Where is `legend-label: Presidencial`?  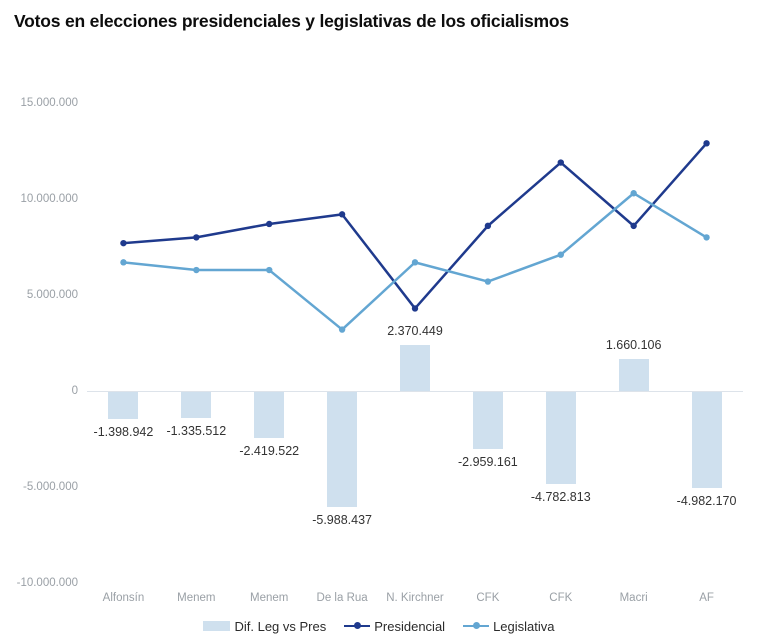
legend-label: Presidencial is located at coordinates (410, 626).